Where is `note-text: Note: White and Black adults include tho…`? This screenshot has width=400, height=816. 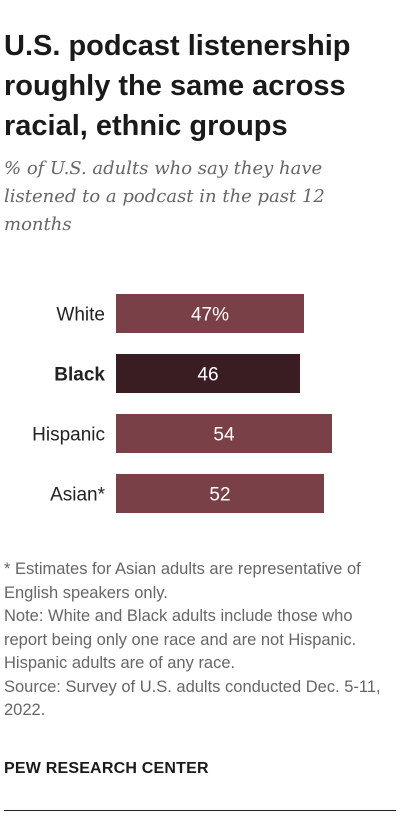
note-text: Note: White and Black adults include tho… is located at coordinates (180, 639).